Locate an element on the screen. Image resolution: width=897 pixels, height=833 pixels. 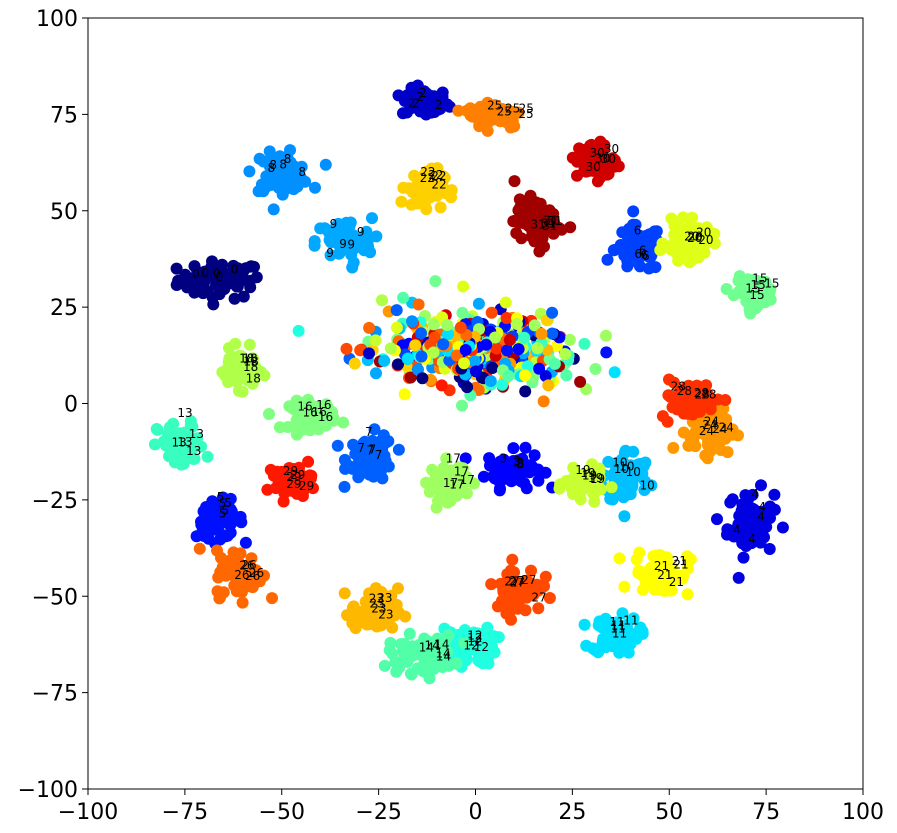
point-label-24: 24 is located at coordinates (719, 429).